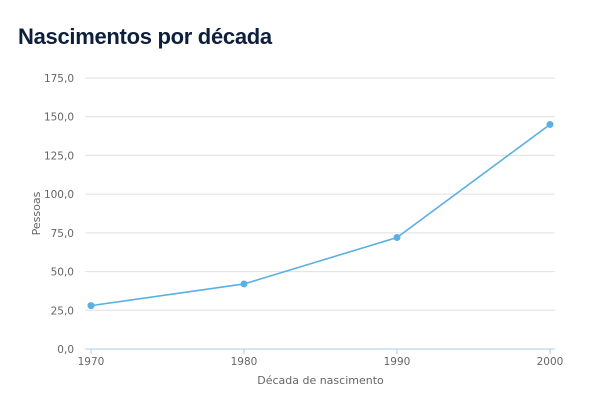 The width and height of the screenshot is (600, 400). What do you see at coordinates (321, 358) in the screenshot?
I see `x-axis-ticks: 1970 1980 1990 2000` at bounding box center [321, 358].